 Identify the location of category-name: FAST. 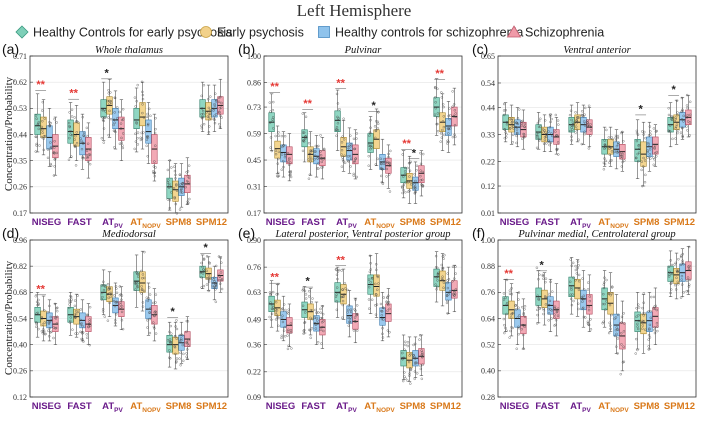
(79, 406).